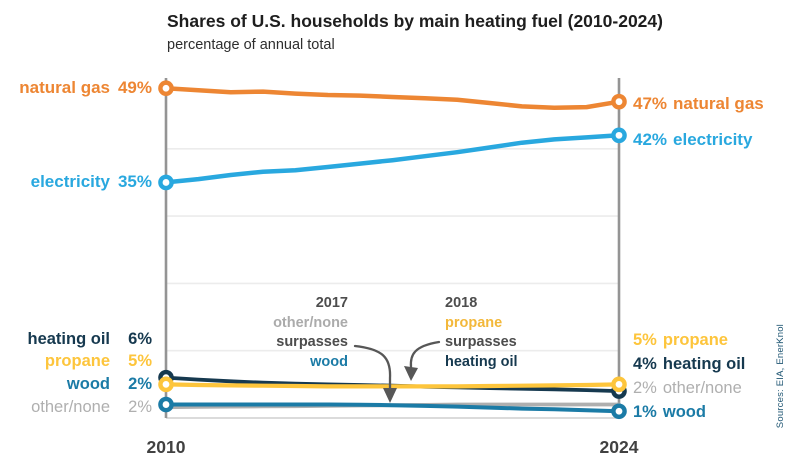 Image resolution: width=791 pixels, height=472 pixels. I want to click on series-value: 49%, so click(134, 87).